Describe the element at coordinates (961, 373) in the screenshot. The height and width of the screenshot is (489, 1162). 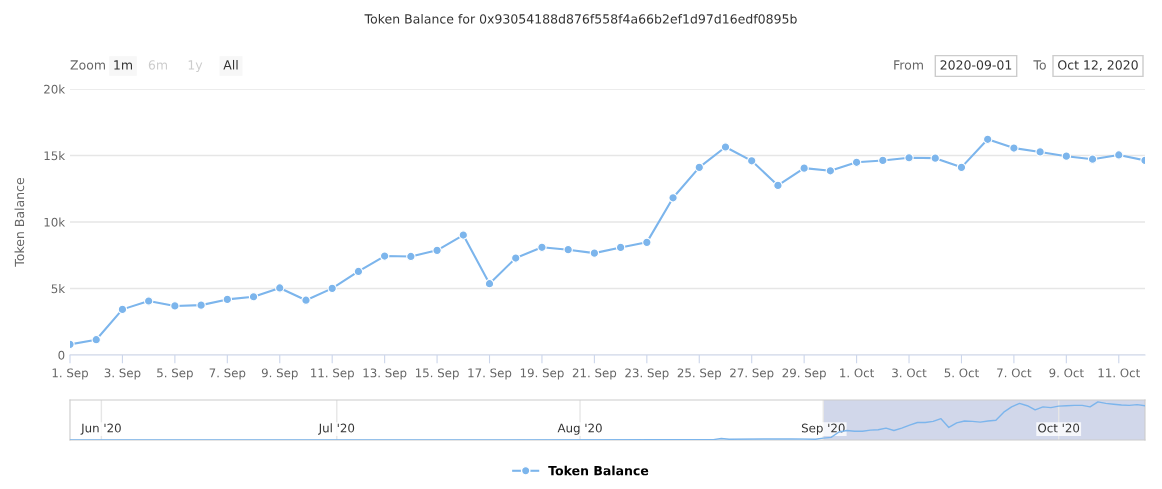
I see `x-tick-label: 5. Oct` at that location.